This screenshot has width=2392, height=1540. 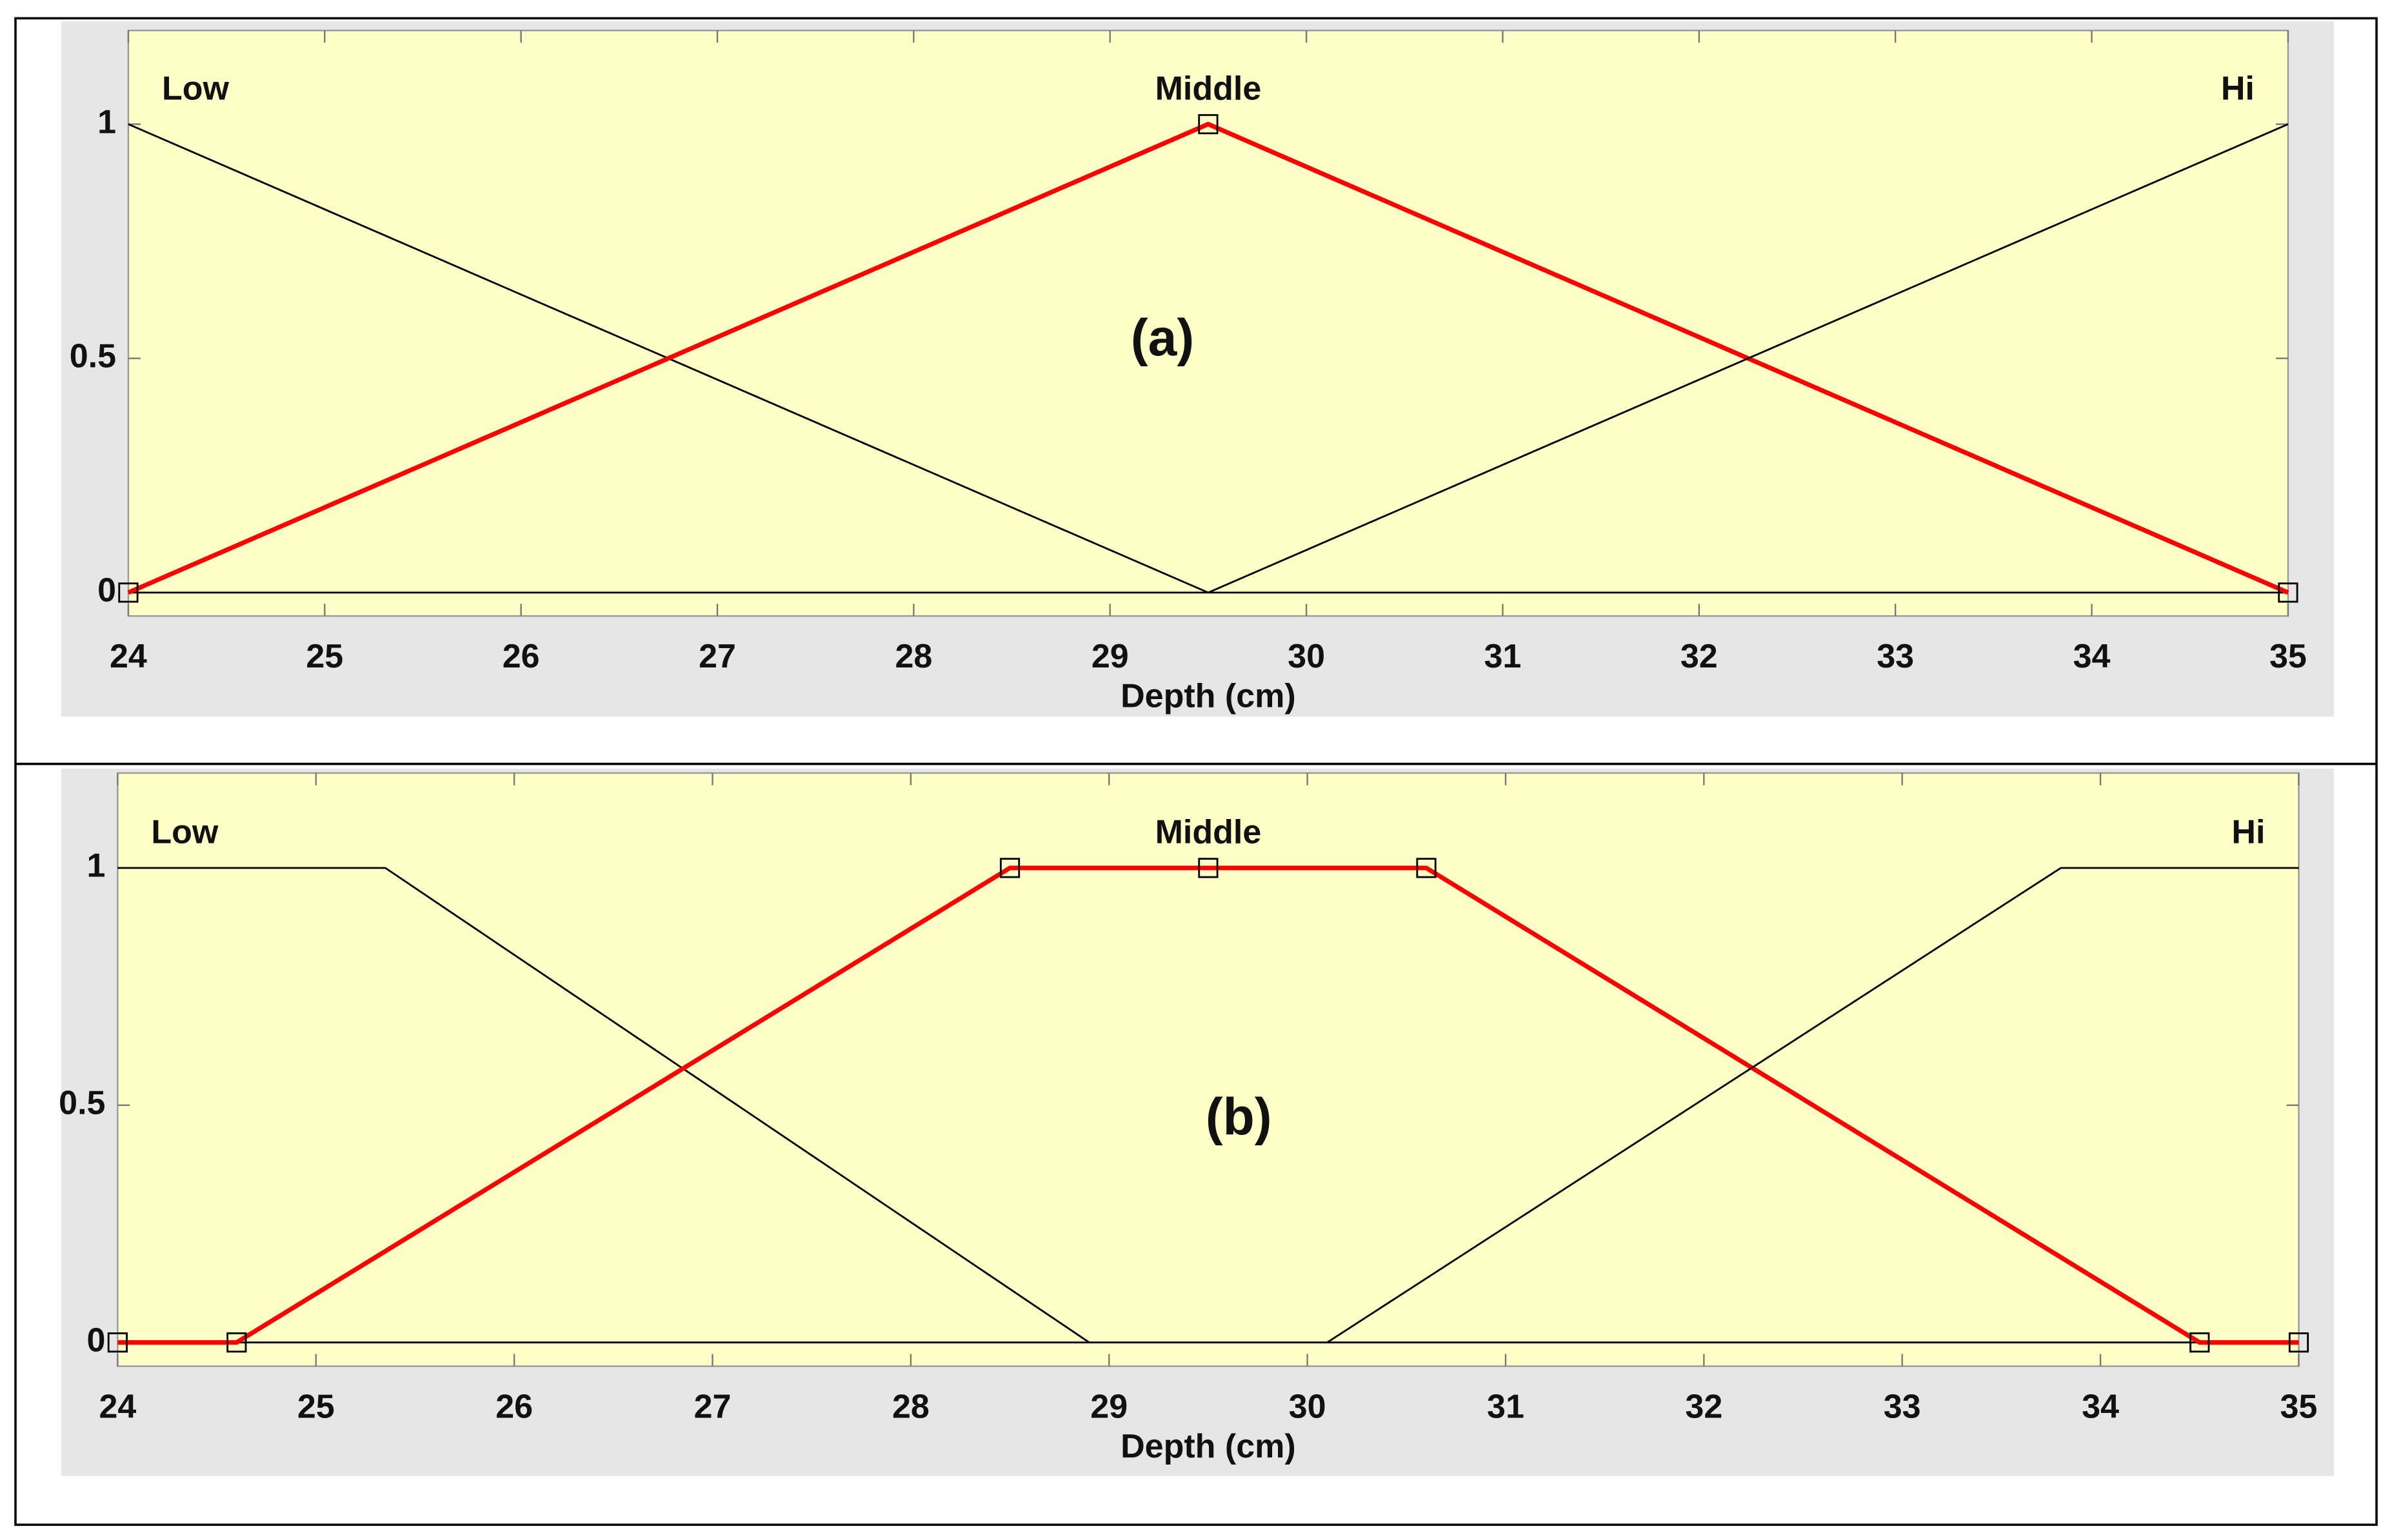 What do you see at coordinates (1239, 1117) in the screenshot?
I see `annotation: (b)` at bounding box center [1239, 1117].